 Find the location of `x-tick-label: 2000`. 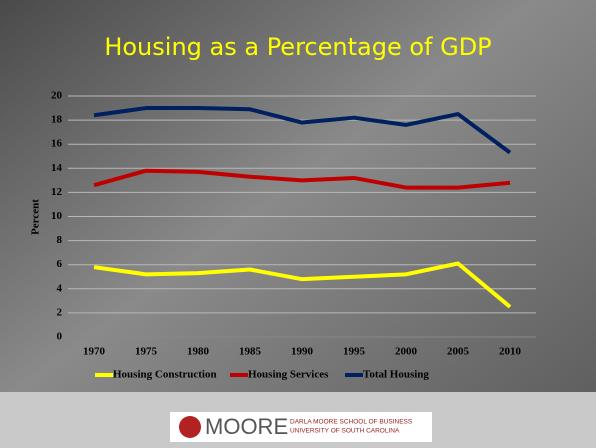

x-tick-label: 2000 is located at coordinates (406, 352).